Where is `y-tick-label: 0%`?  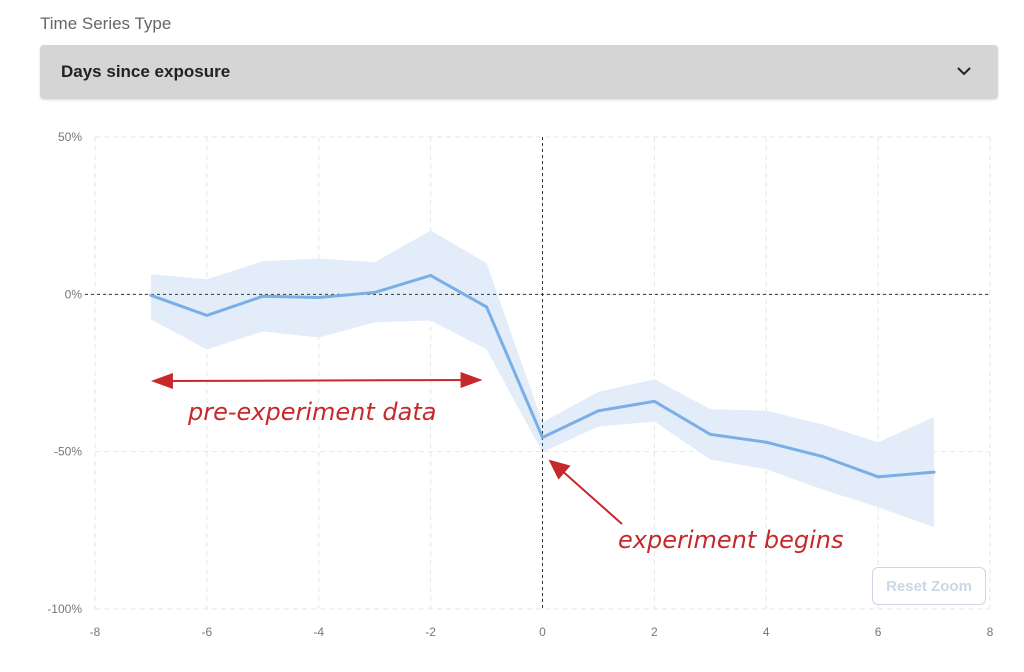 y-tick-label: 0% is located at coordinates (74, 294).